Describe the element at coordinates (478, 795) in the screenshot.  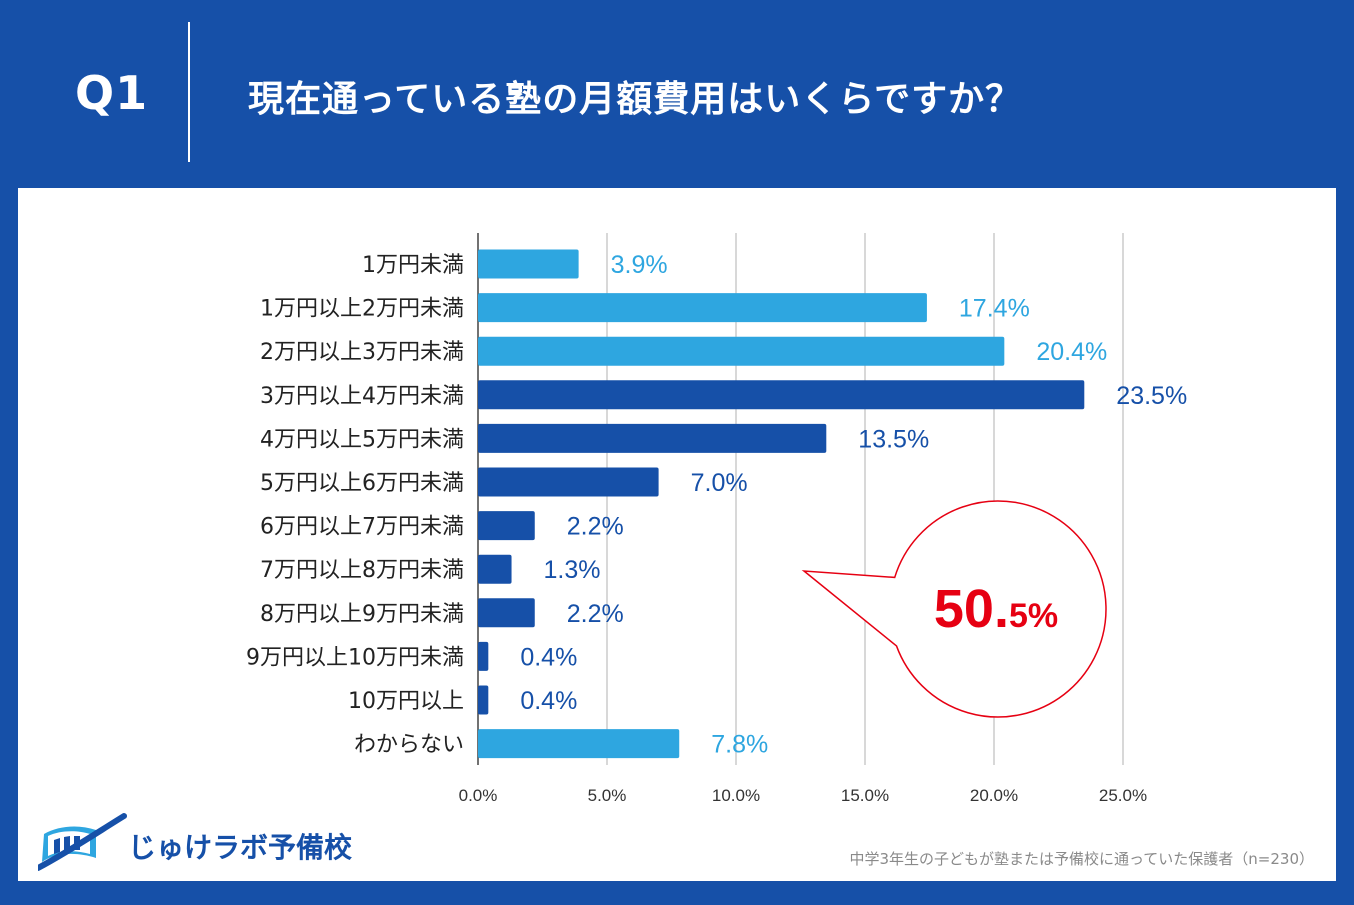
I see `x-tick-label: 0.0%` at that location.